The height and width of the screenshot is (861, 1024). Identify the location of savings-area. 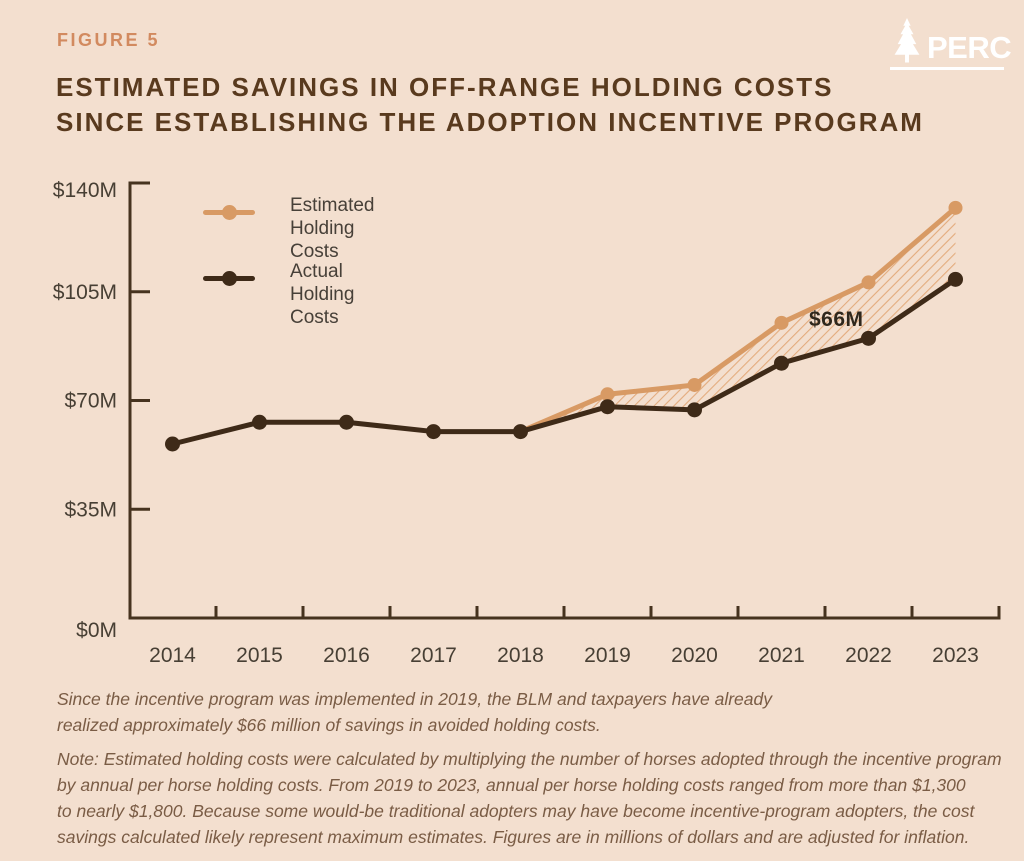
(738, 319).